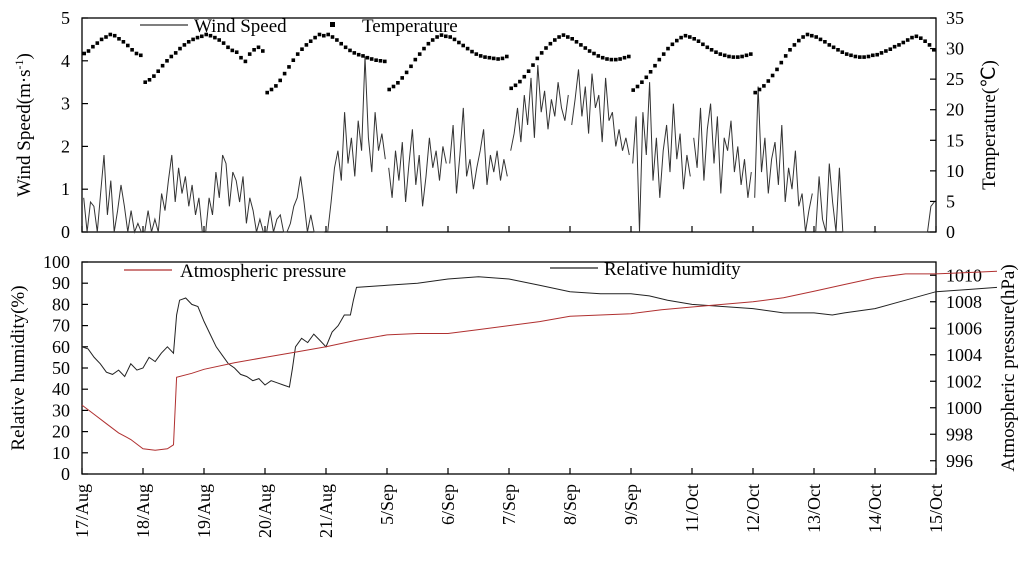  I want to click on y2-tick-label: 1010, so click(964, 275).